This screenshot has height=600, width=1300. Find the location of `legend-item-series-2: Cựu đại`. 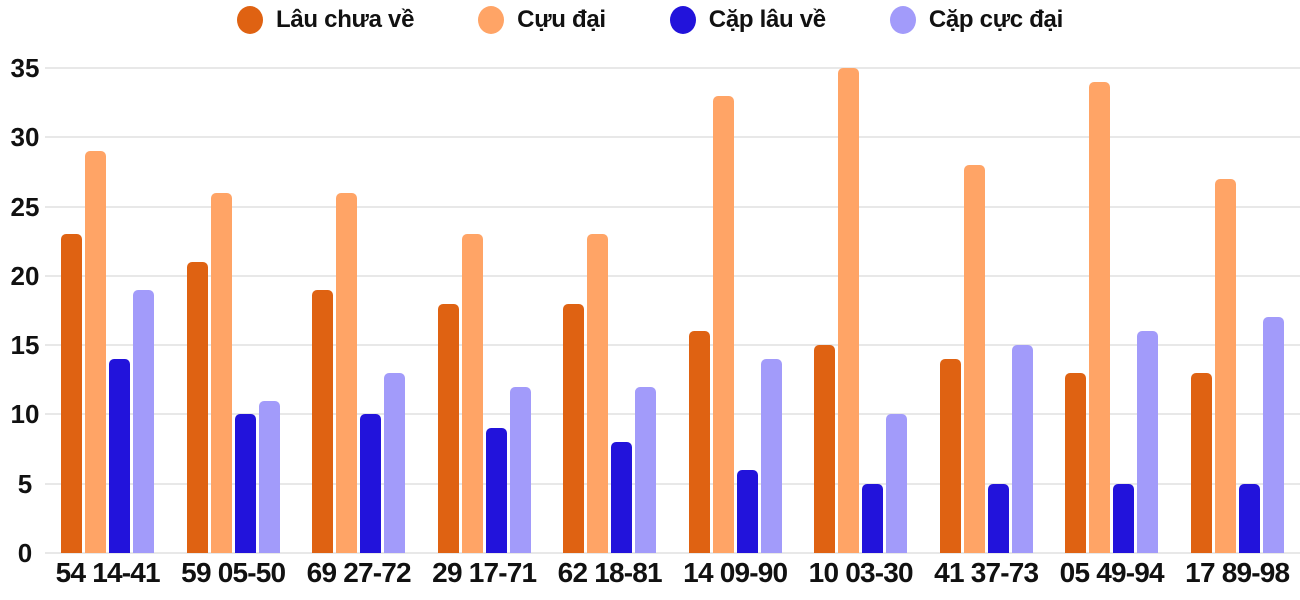

legend-item-series-2: Cựu đại is located at coordinates (542, 20).